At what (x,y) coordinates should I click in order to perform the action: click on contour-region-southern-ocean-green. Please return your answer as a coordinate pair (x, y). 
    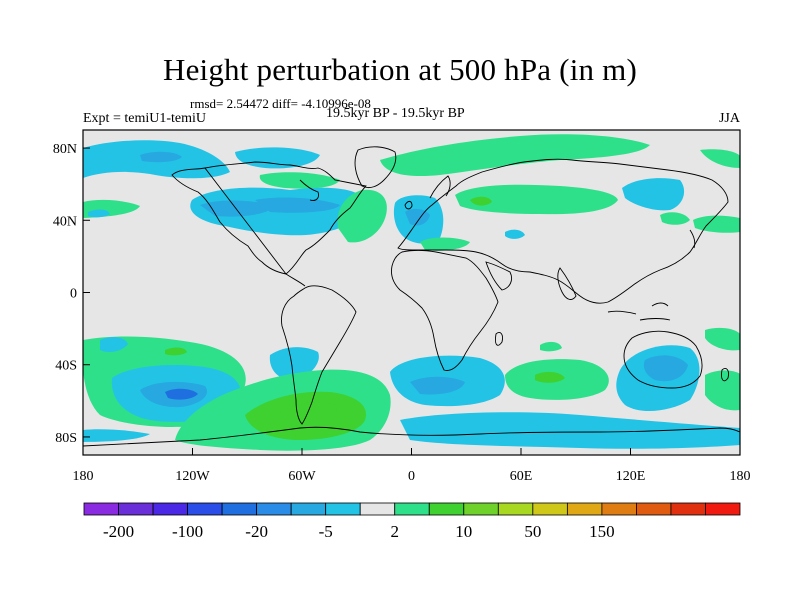
    Looking at the image, I should click on (551, 346).